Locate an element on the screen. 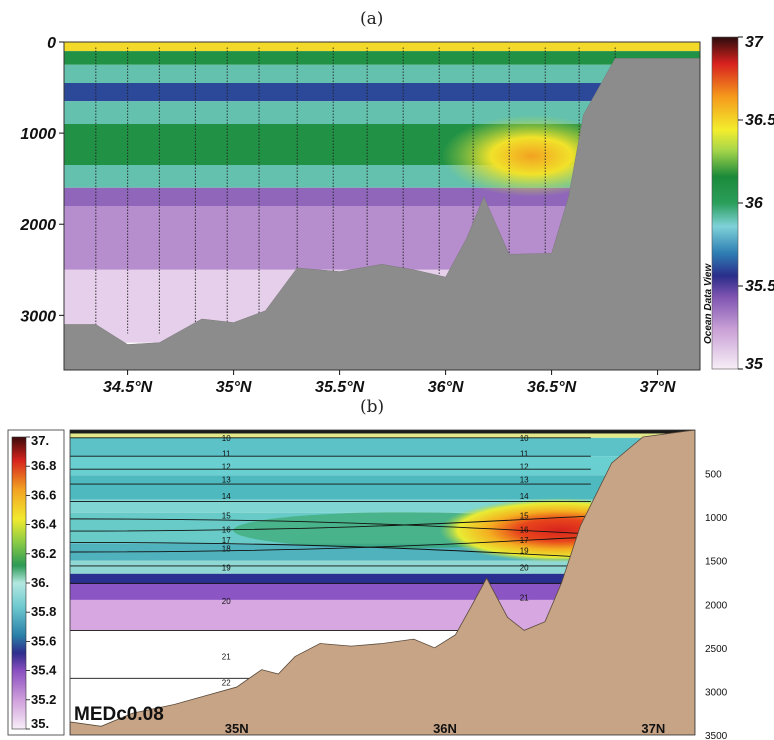  colorbar-b-label-3: 36.4 is located at coordinates (44, 524).